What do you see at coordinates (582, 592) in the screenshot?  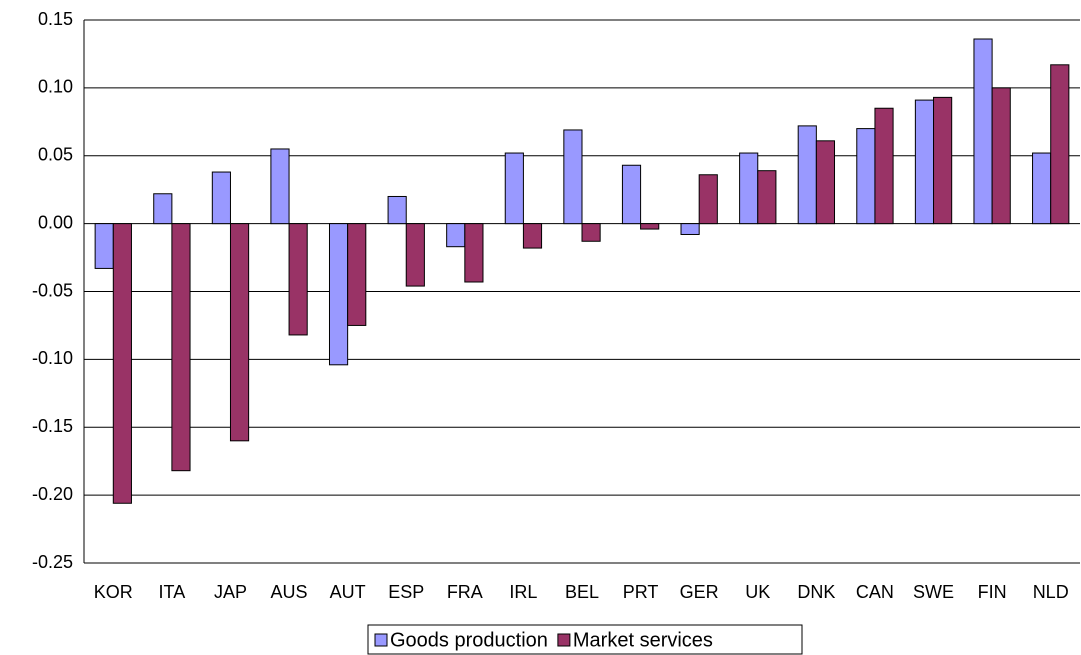 I see `x-tick-label: BEL` at bounding box center [582, 592].